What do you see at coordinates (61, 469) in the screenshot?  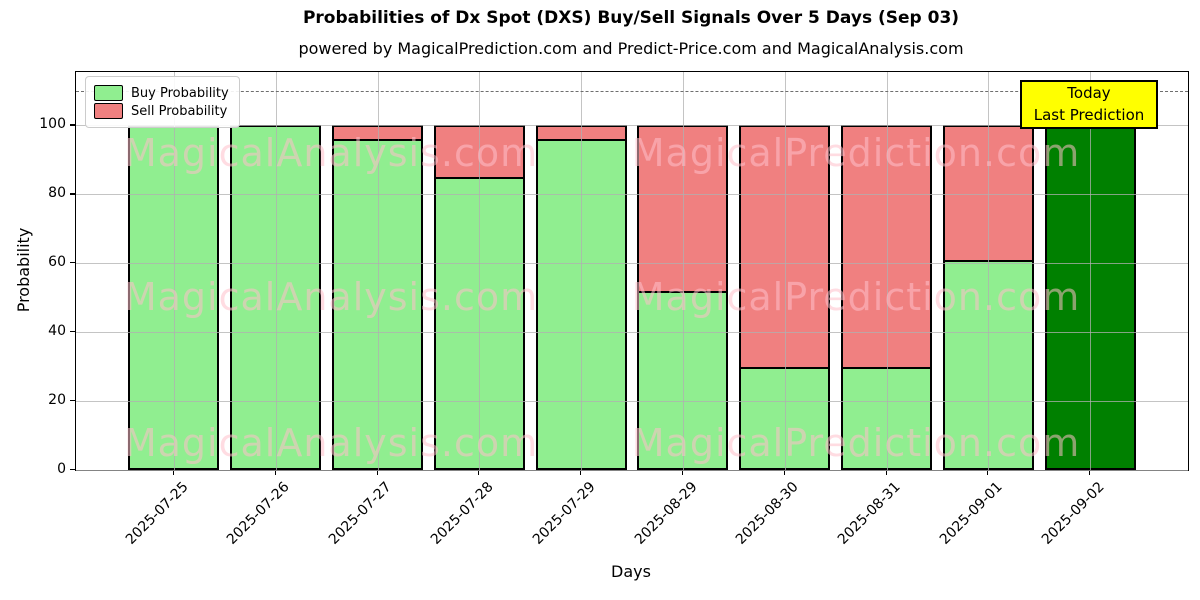 I see `y-tick-label: 0` at bounding box center [61, 469].